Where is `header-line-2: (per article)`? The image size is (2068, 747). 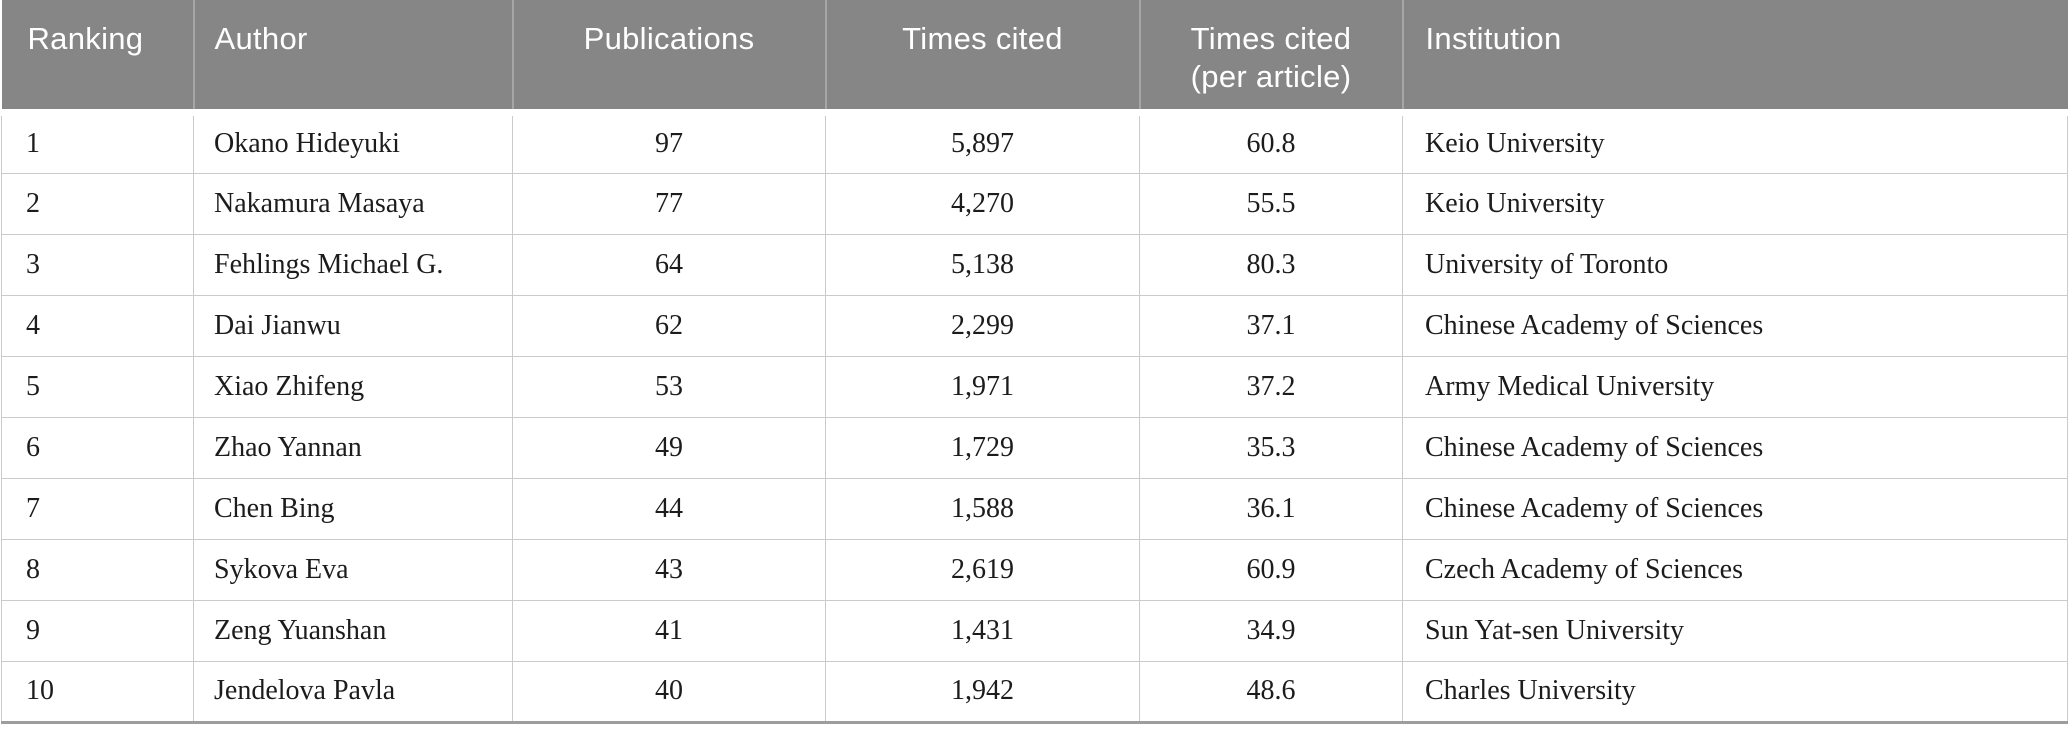 header-line-2: (per article) is located at coordinates (1271, 76).